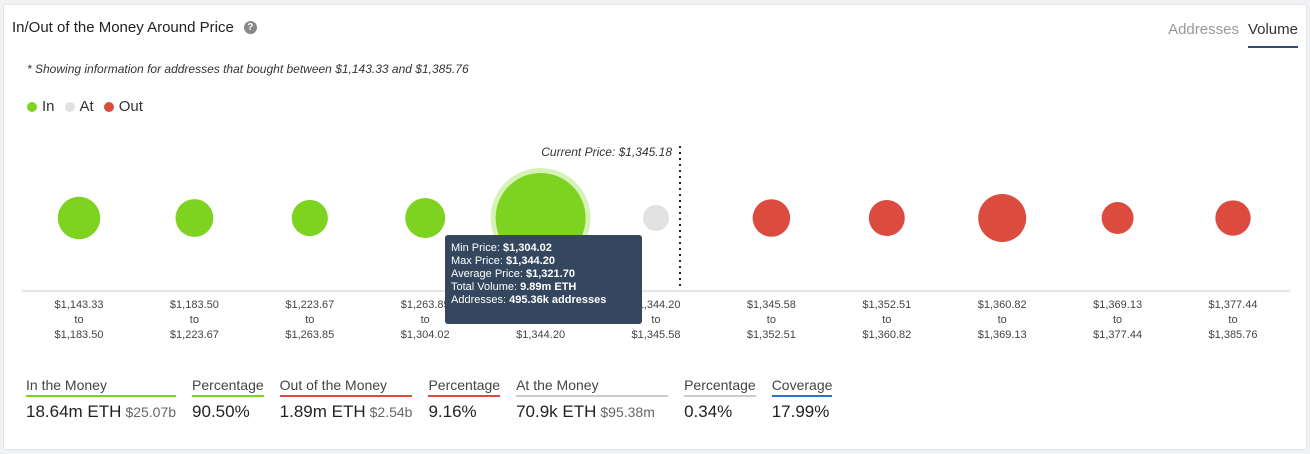  Describe the element at coordinates (69, 106) in the screenshot. I see `legend-at-dot` at that location.